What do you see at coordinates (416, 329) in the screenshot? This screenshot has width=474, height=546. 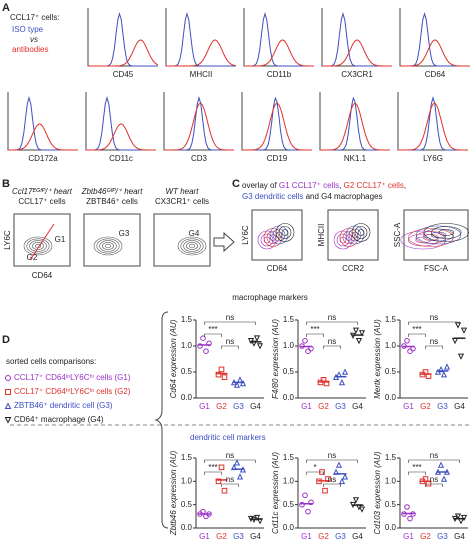 I see `sig-label: ***` at bounding box center [416, 329].